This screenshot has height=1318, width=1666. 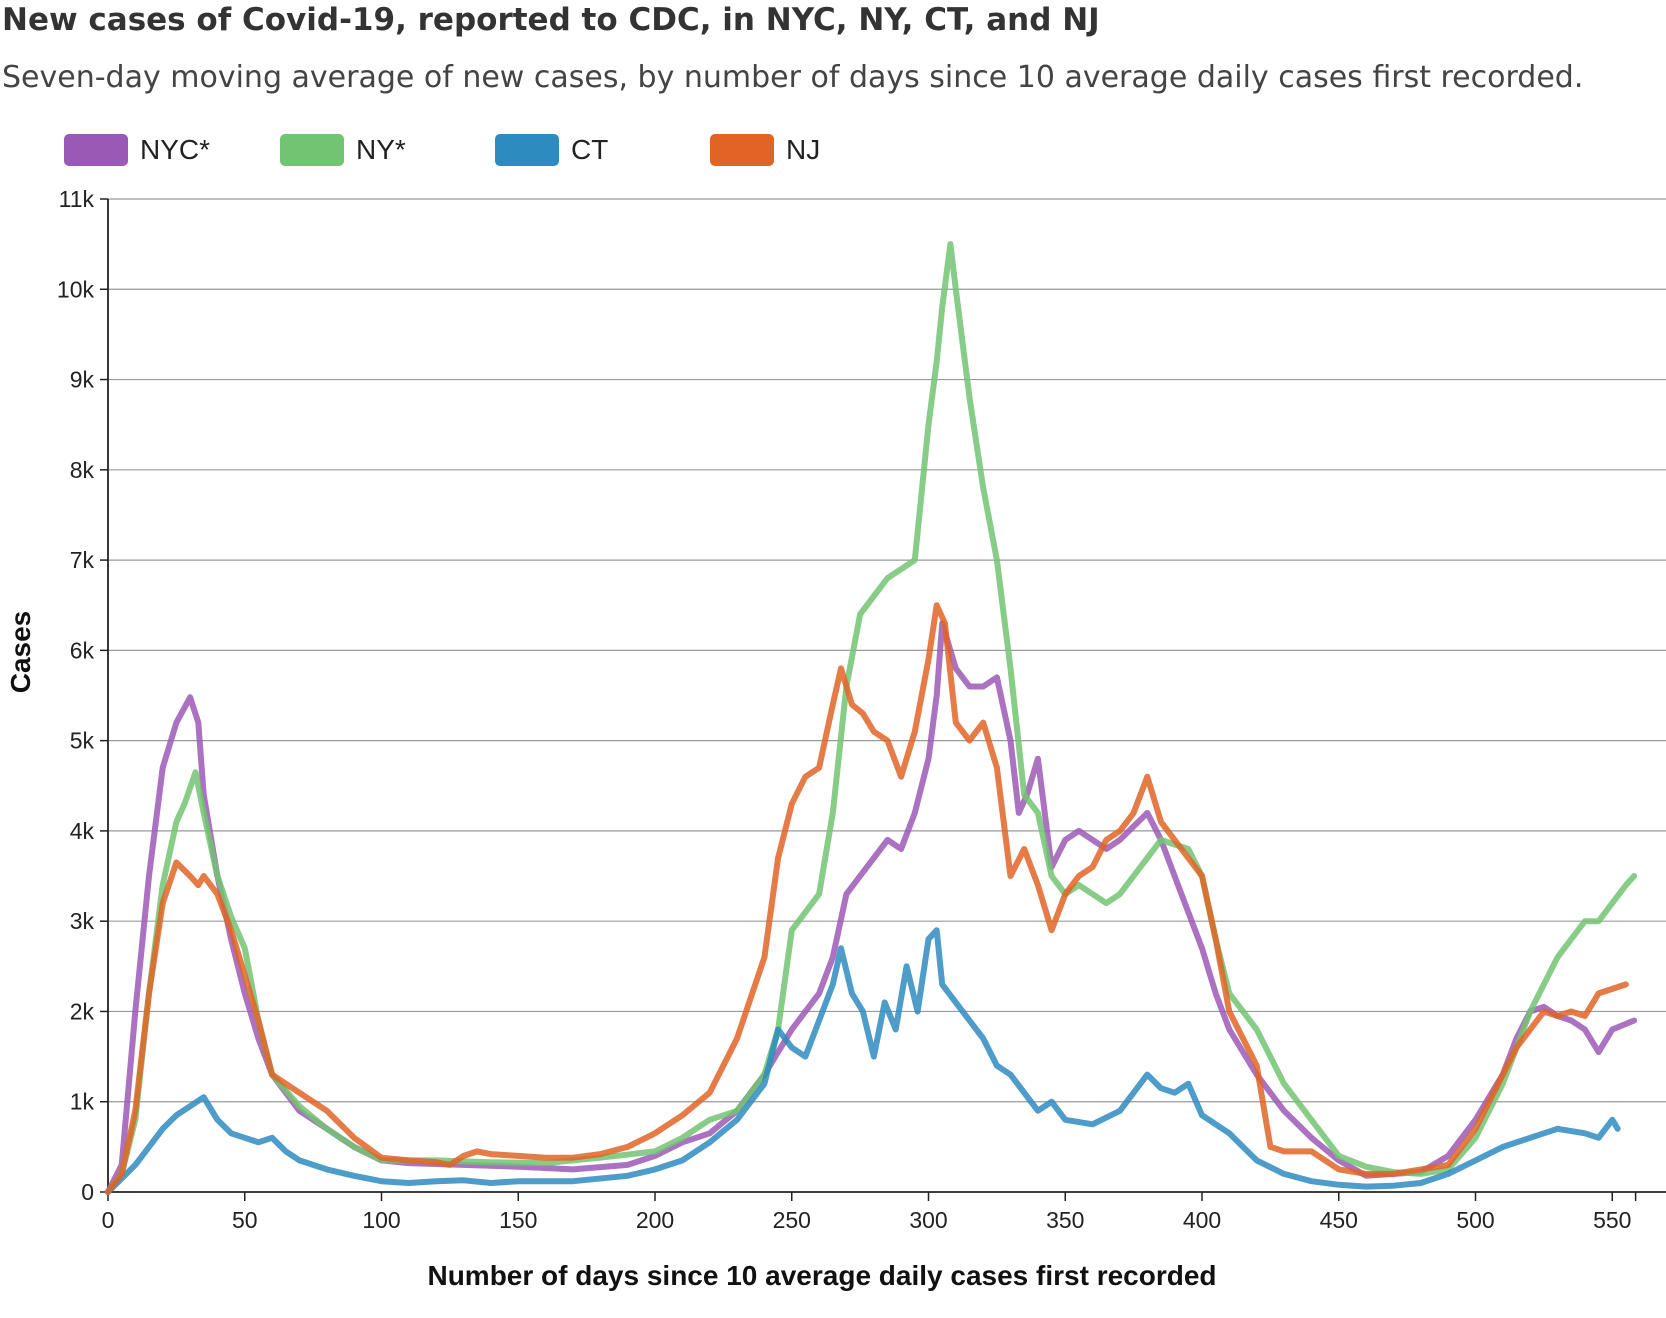 I want to click on y-tick-label: 0, so click(x=87, y=1192).